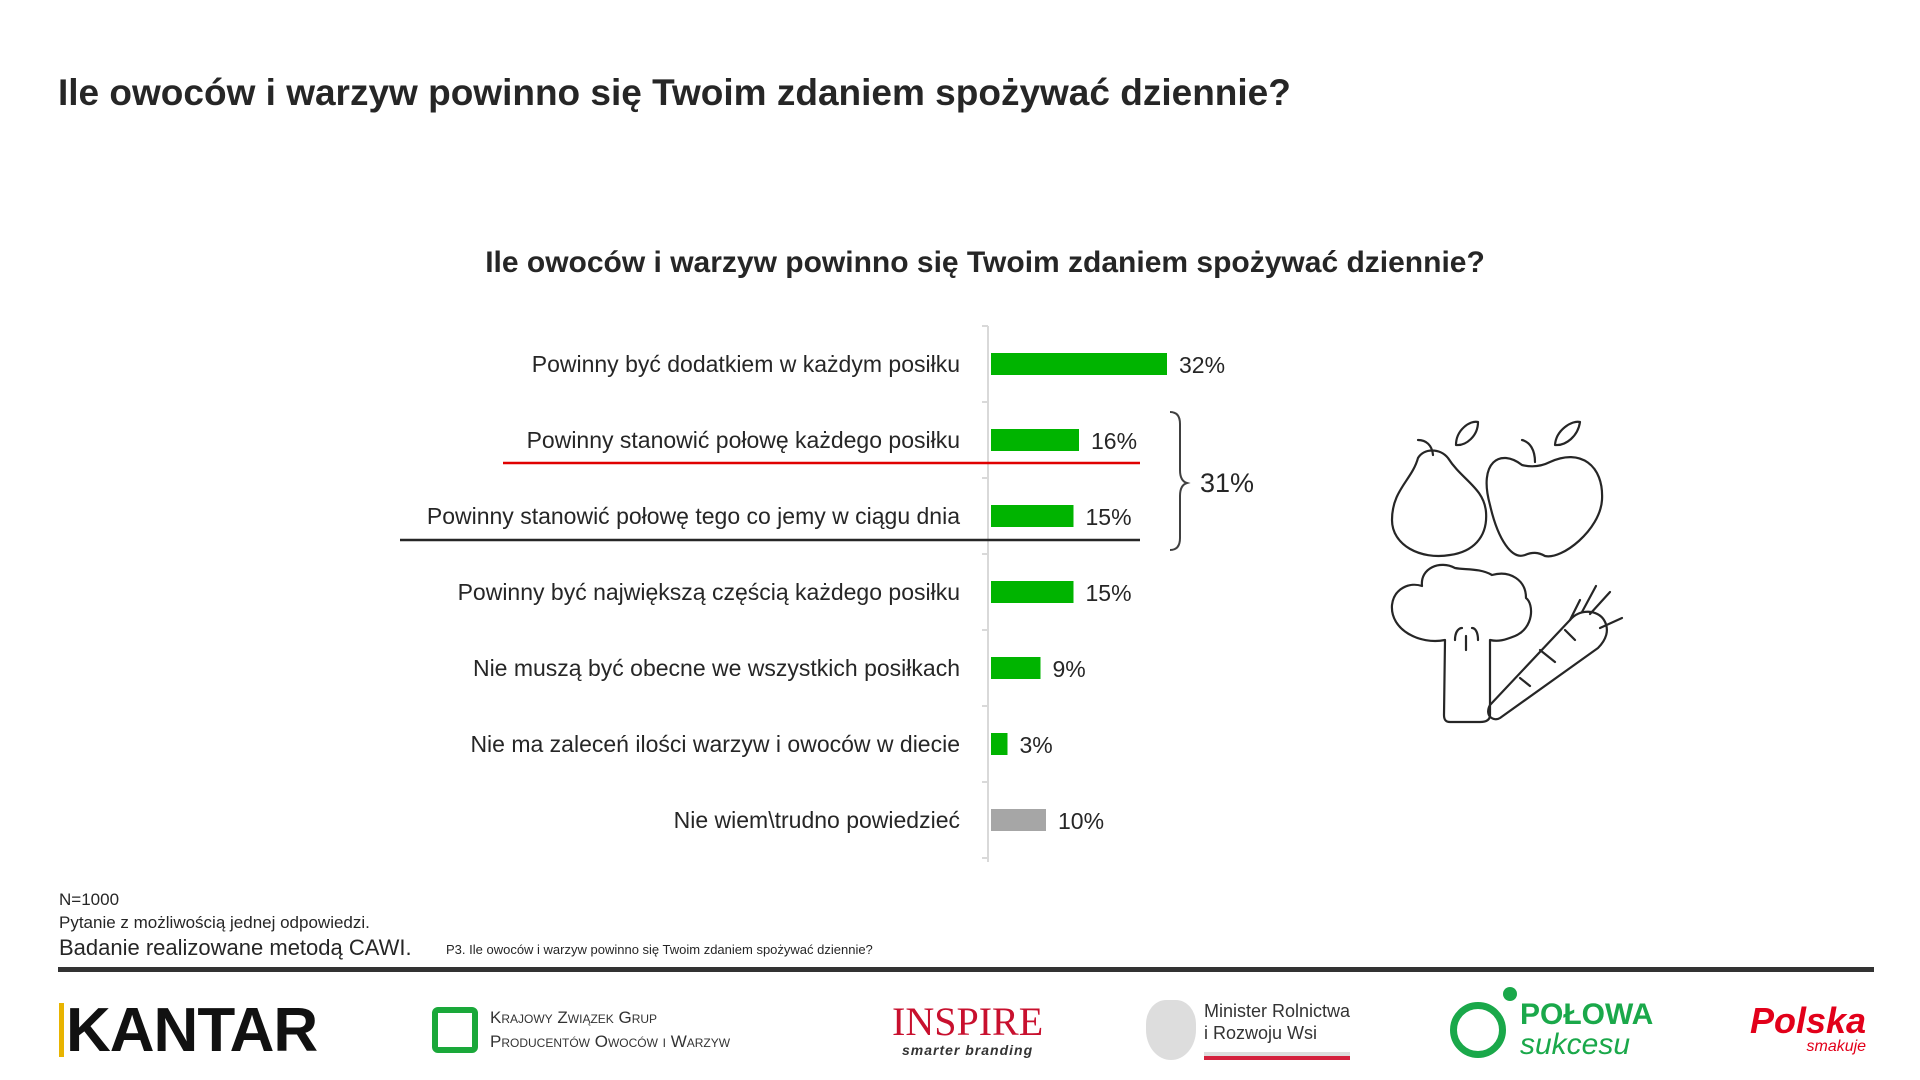 The width and height of the screenshot is (1920, 1080). I want to click on eagle-emblem-icon, so click(1171, 1030).